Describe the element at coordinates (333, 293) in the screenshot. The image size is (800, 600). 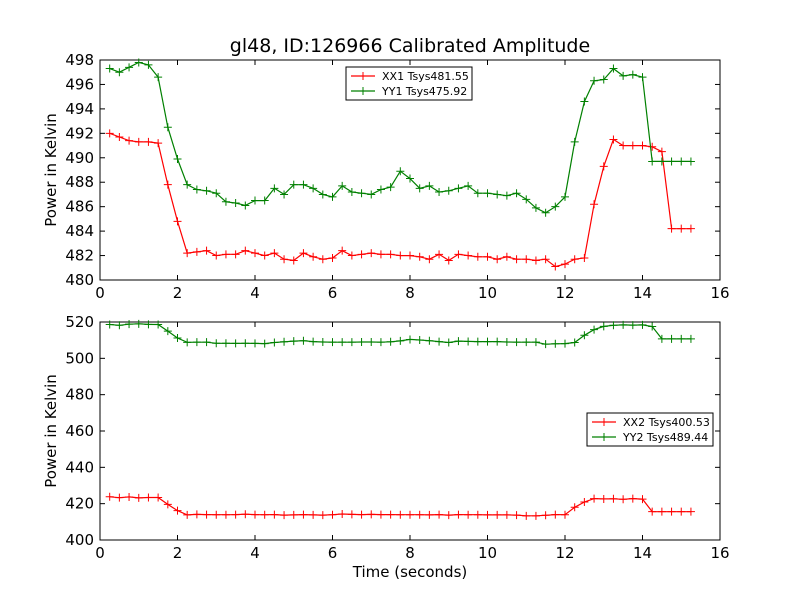
I see `top-x-tick-label: 6` at that location.